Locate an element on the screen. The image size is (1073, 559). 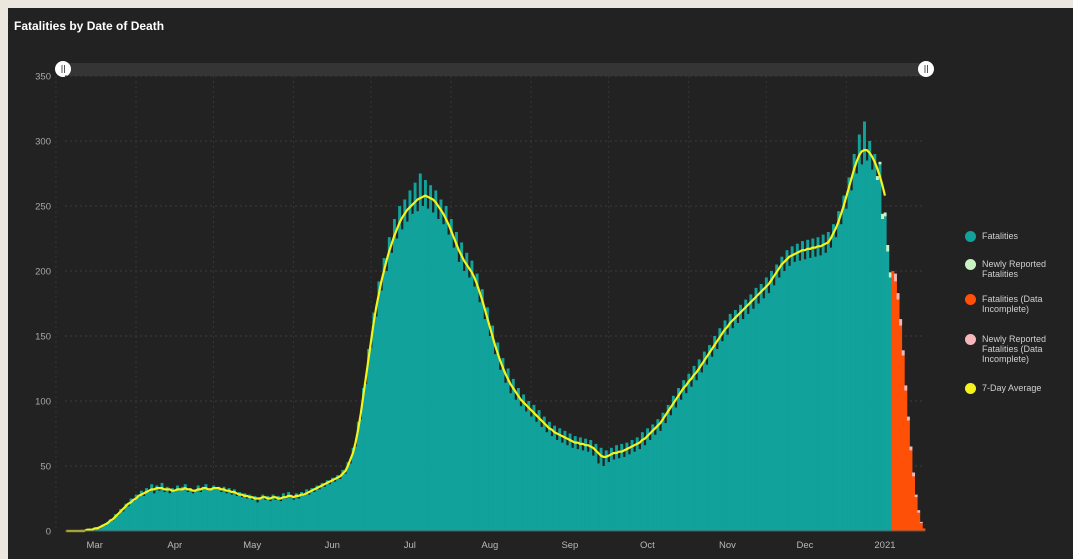
legend-item: 7-Day Average is located at coordinates (1017, 388).